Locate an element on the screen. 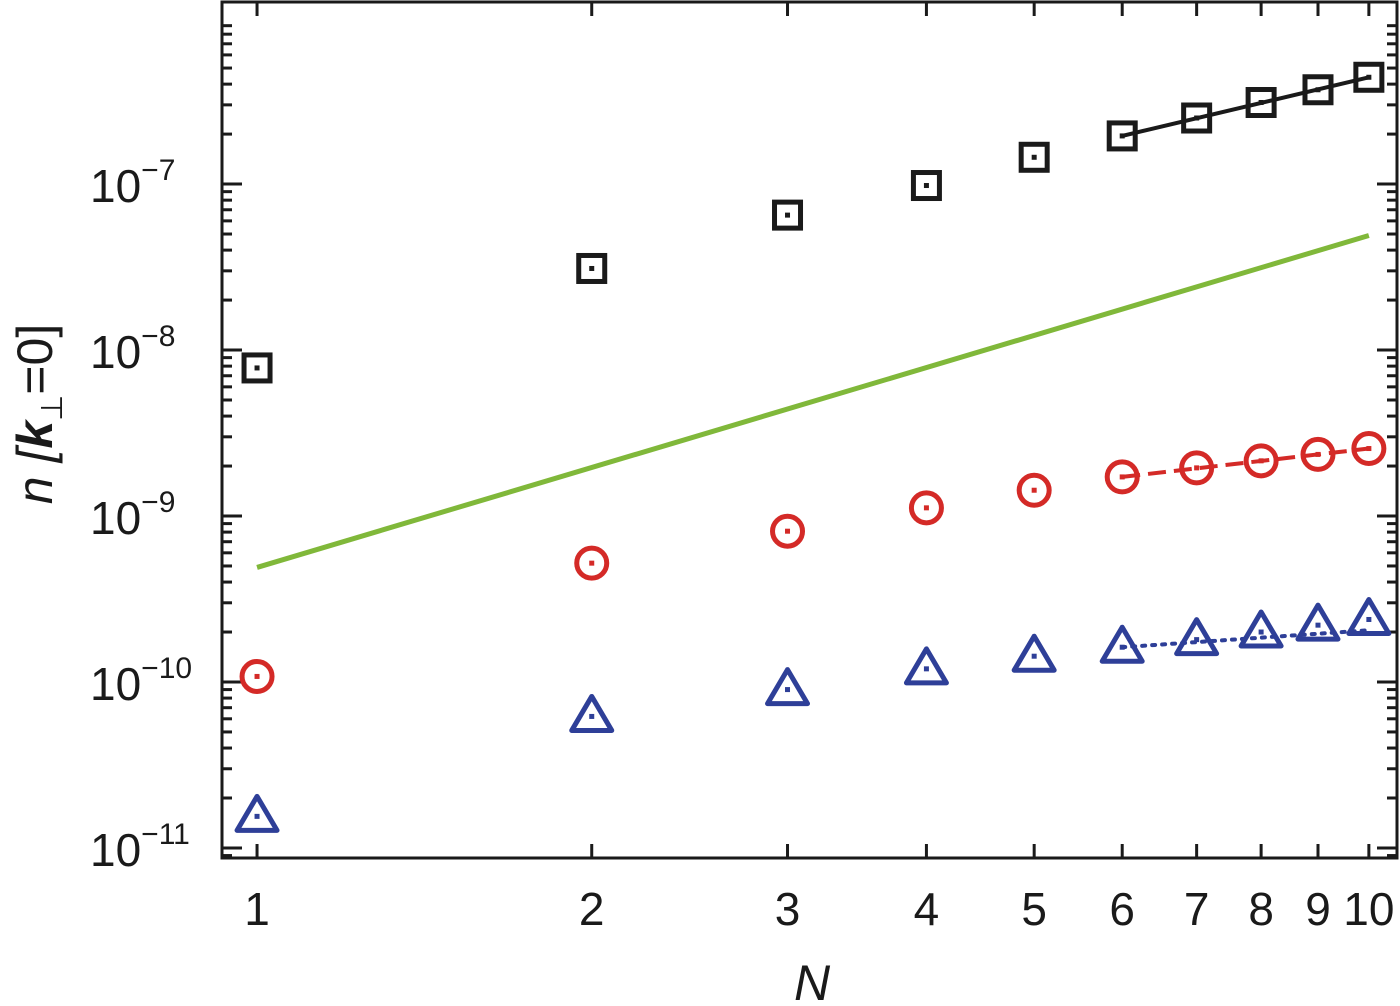  y-tick-label: 10⁻⁹ is located at coordinates (132, 515).